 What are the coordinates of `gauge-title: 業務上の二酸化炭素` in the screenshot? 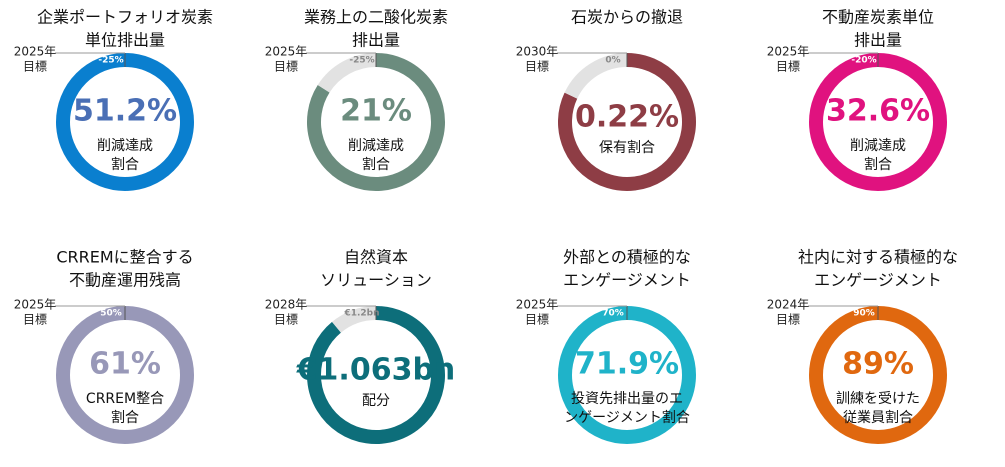 It's located at (376, 17).